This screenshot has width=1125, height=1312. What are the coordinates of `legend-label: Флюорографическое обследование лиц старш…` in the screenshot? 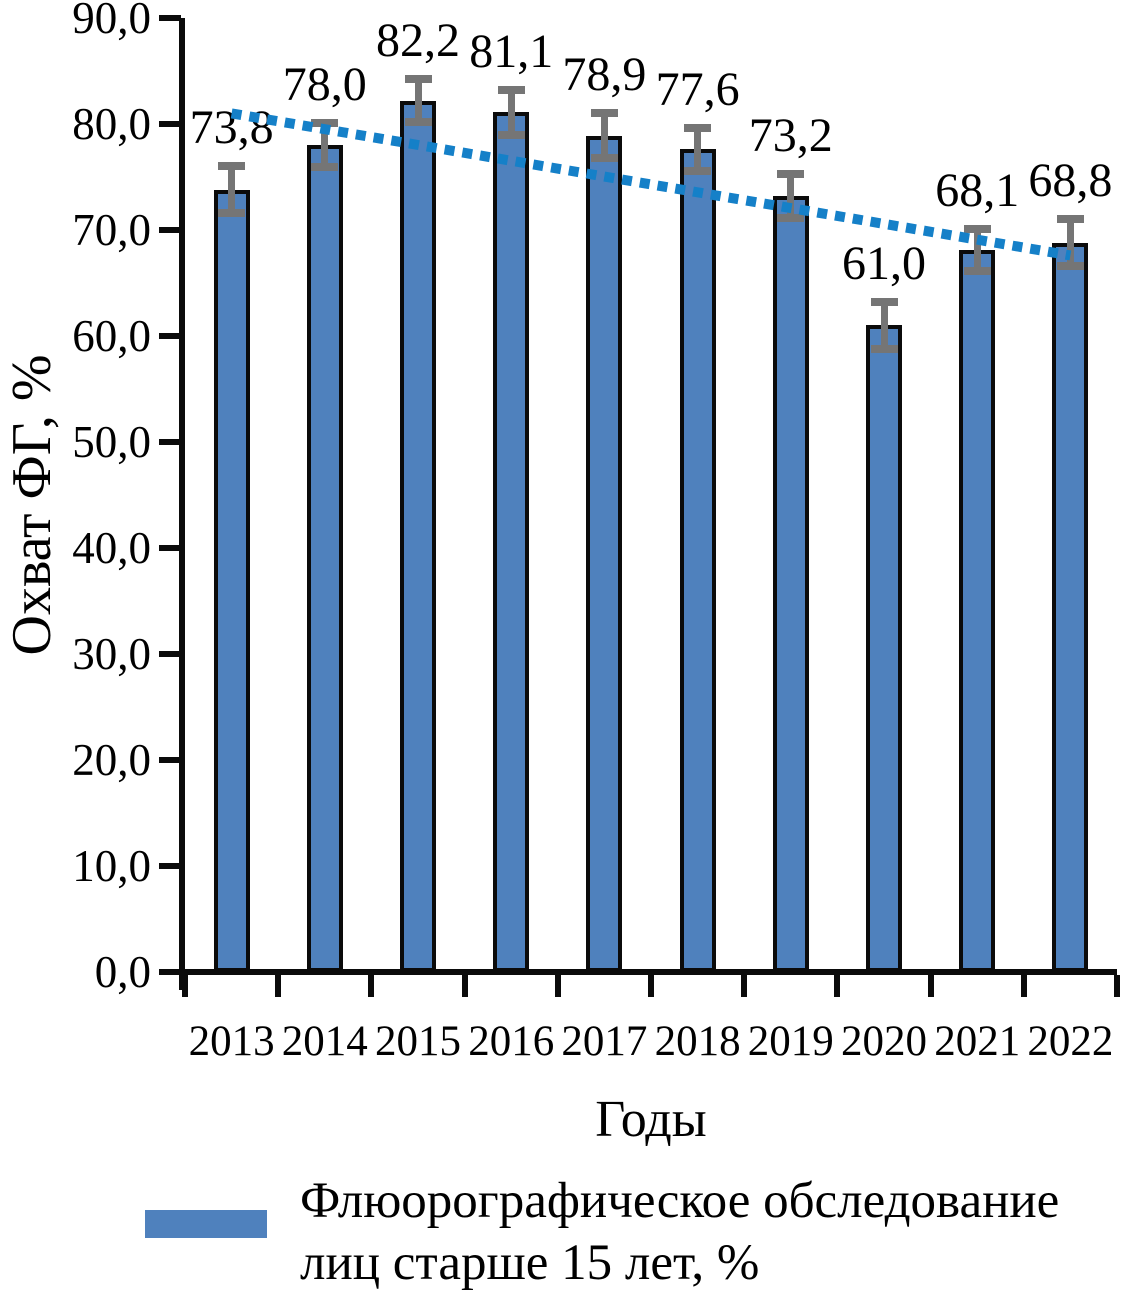 It's located at (679, 1232).